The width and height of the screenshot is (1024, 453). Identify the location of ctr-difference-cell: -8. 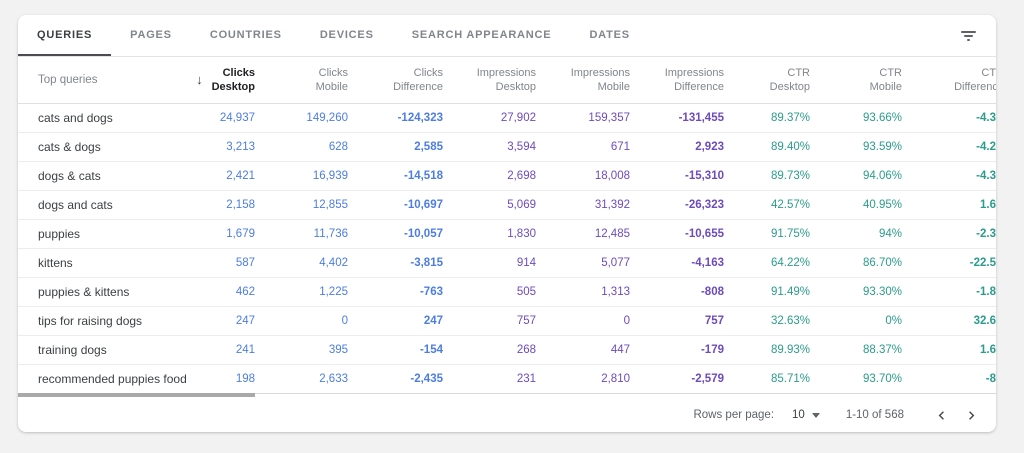
(990, 379).